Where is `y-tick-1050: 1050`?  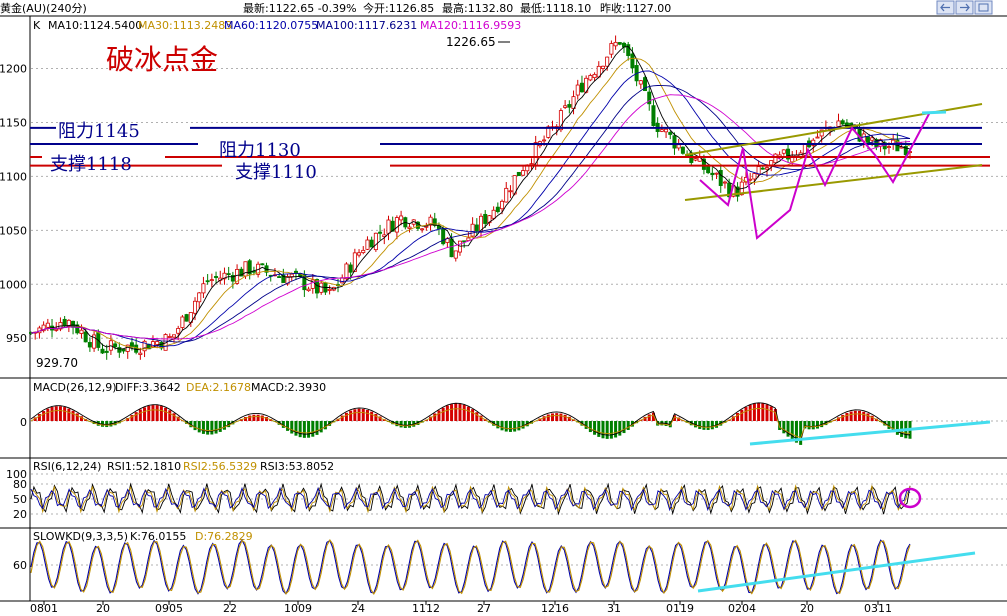
y-tick-1050: 1050 is located at coordinates (13, 230).